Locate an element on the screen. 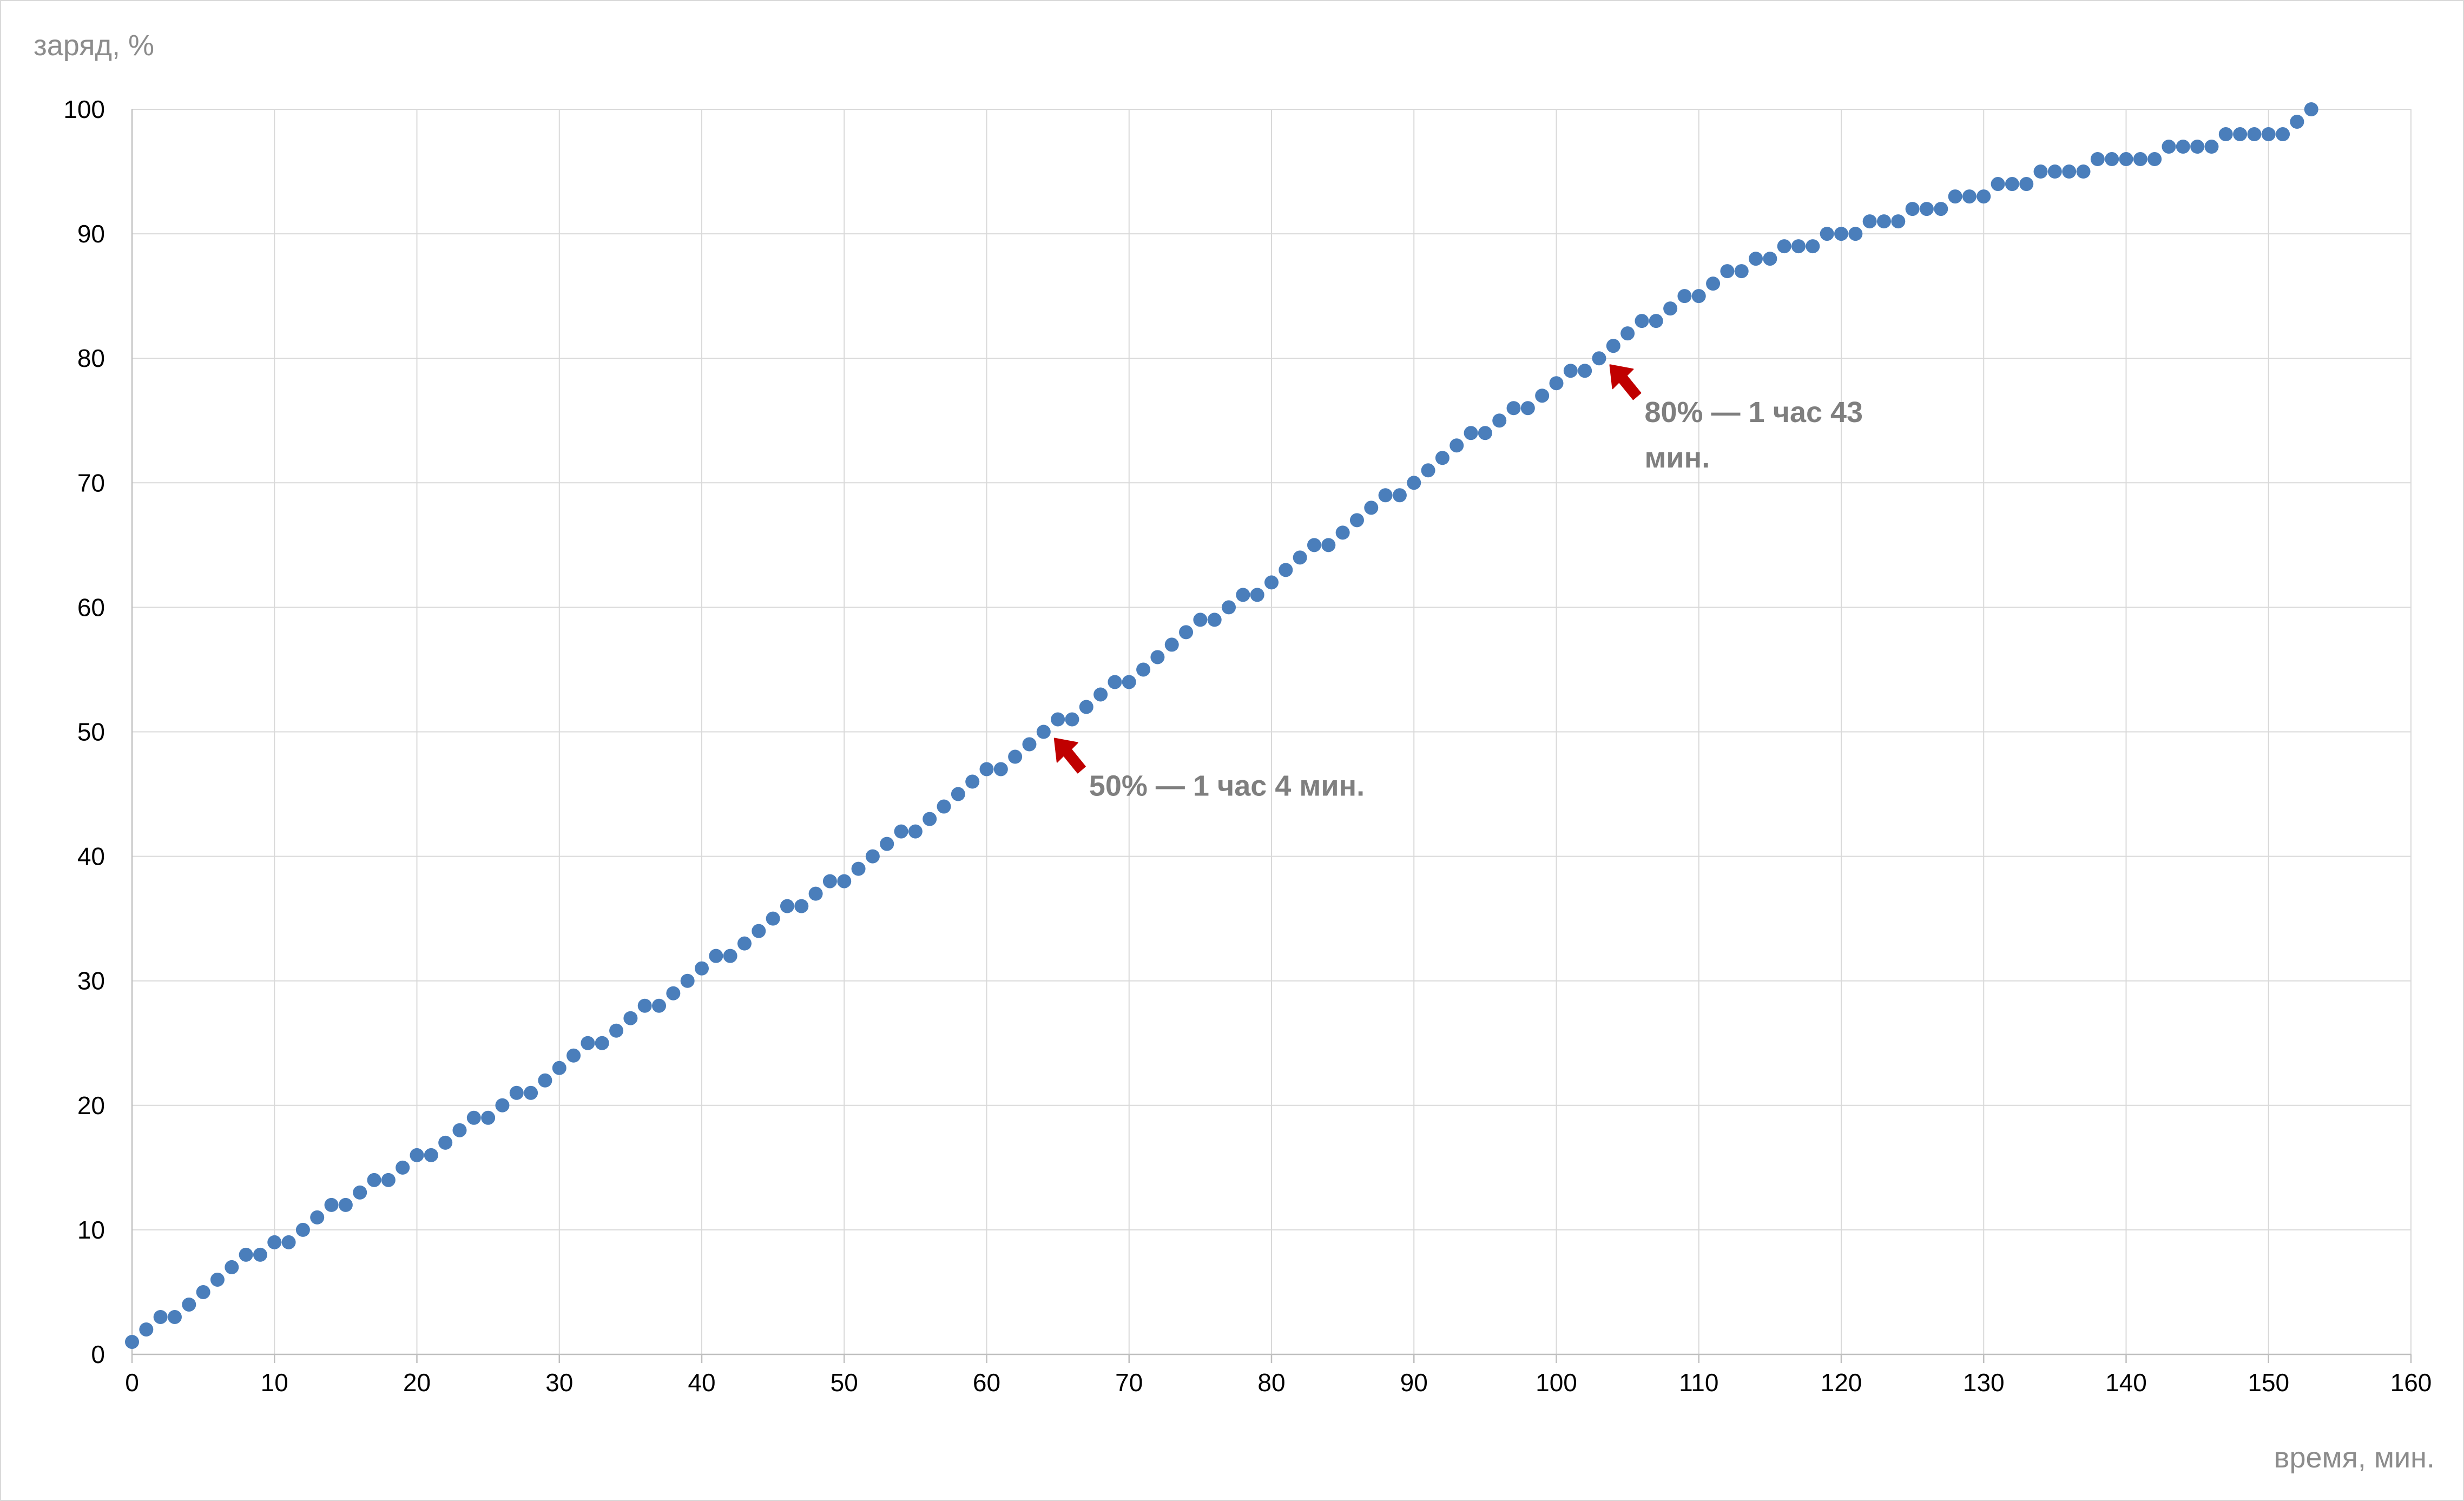 The image size is (2464, 1501). y-tick-label: 70 is located at coordinates (91, 483).